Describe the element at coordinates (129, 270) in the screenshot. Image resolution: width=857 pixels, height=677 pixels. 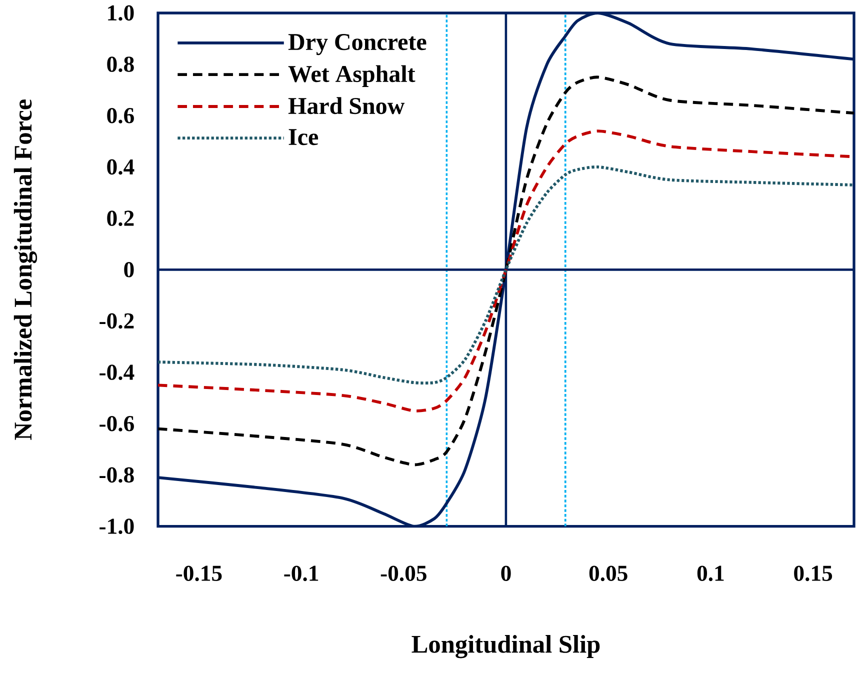
I see `y-tick-label: 0` at that location.